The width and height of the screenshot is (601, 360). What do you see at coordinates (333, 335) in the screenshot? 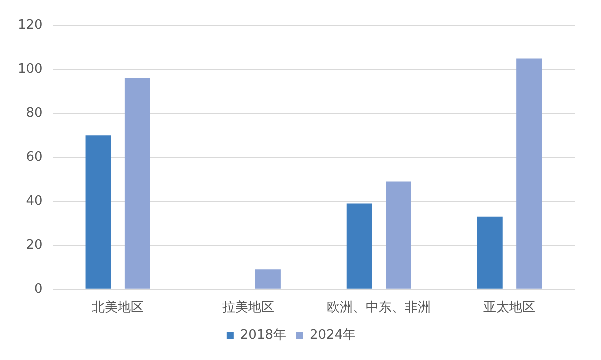
I see `legend-label: 2024年` at bounding box center [333, 335].